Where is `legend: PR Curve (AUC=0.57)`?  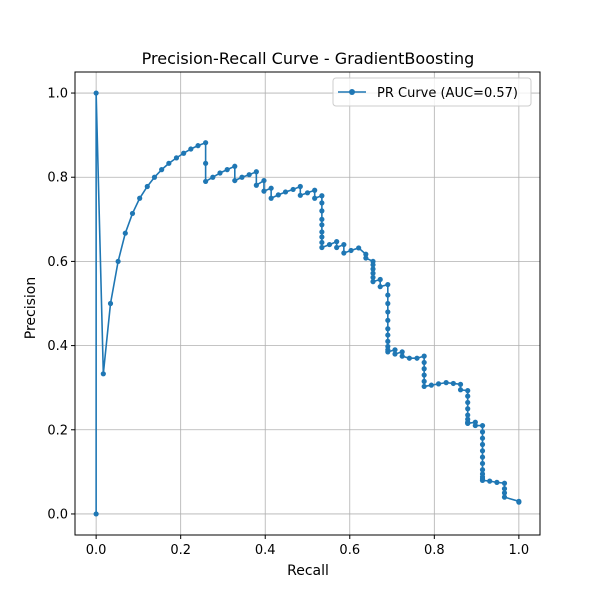 legend: PR Curve (AUC=0.57) is located at coordinates (432, 92).